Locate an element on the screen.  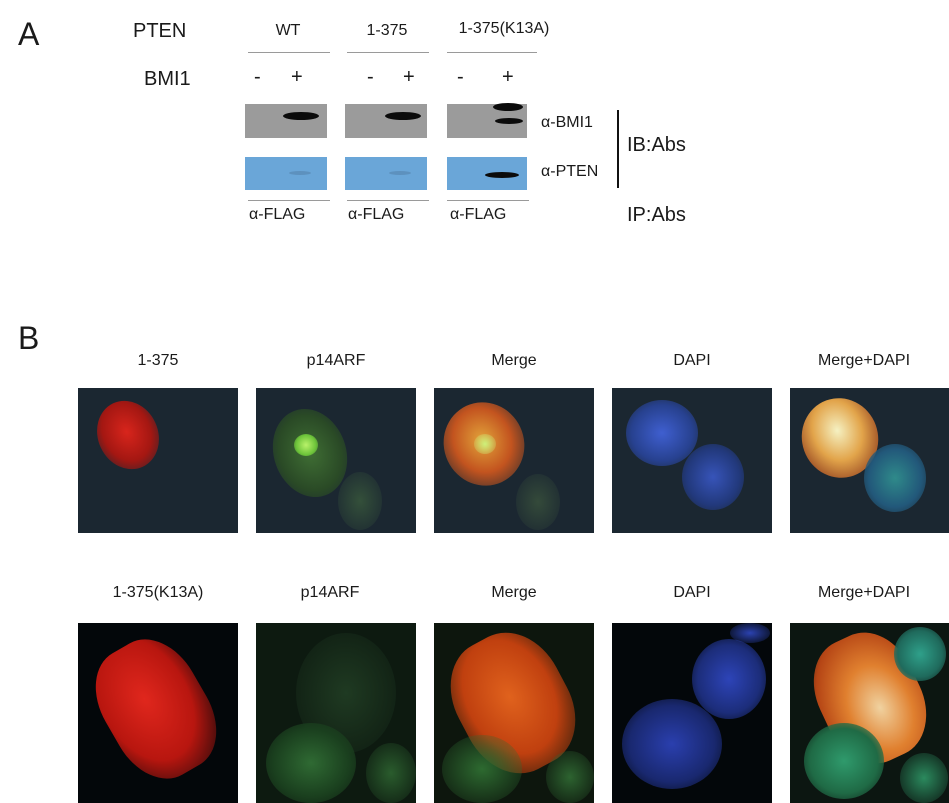
bmi1-row-label: BMI1 is located at coordinates (167, 79).